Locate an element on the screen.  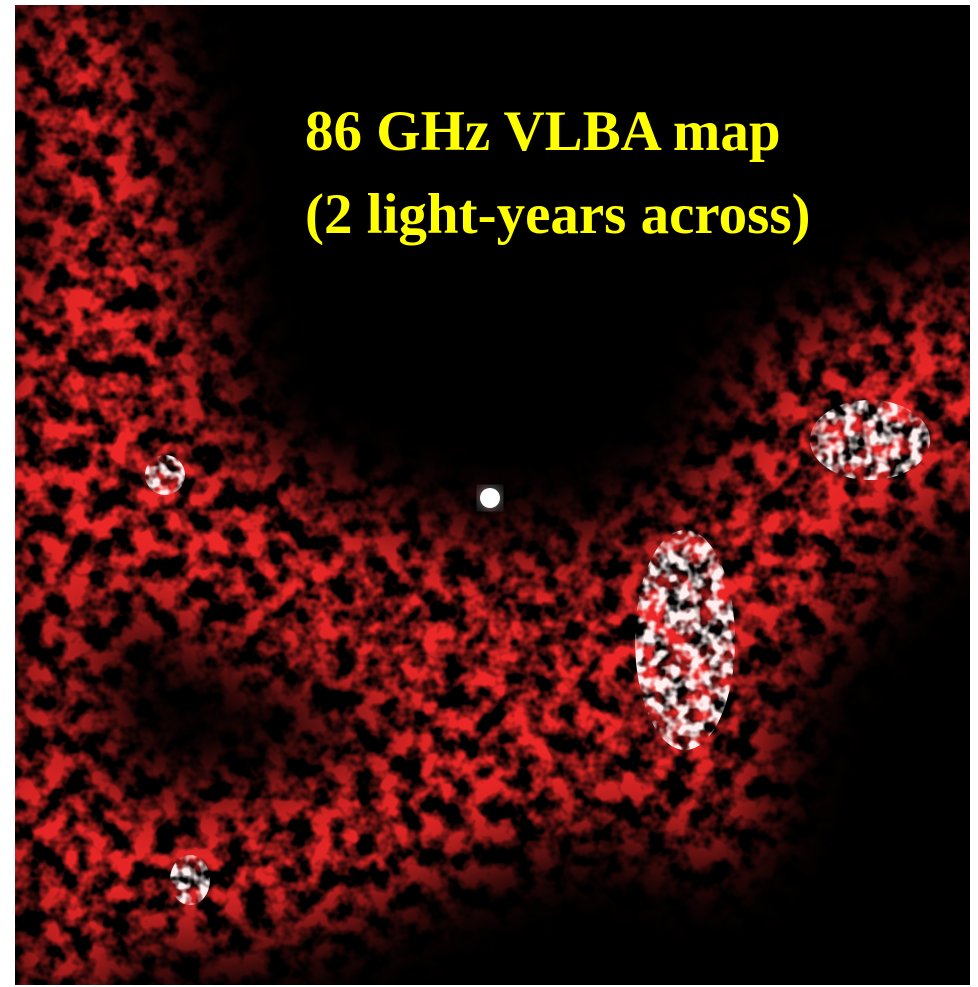
caption-line: 86 GHz VLBA map is located at coordinates (543, 131).